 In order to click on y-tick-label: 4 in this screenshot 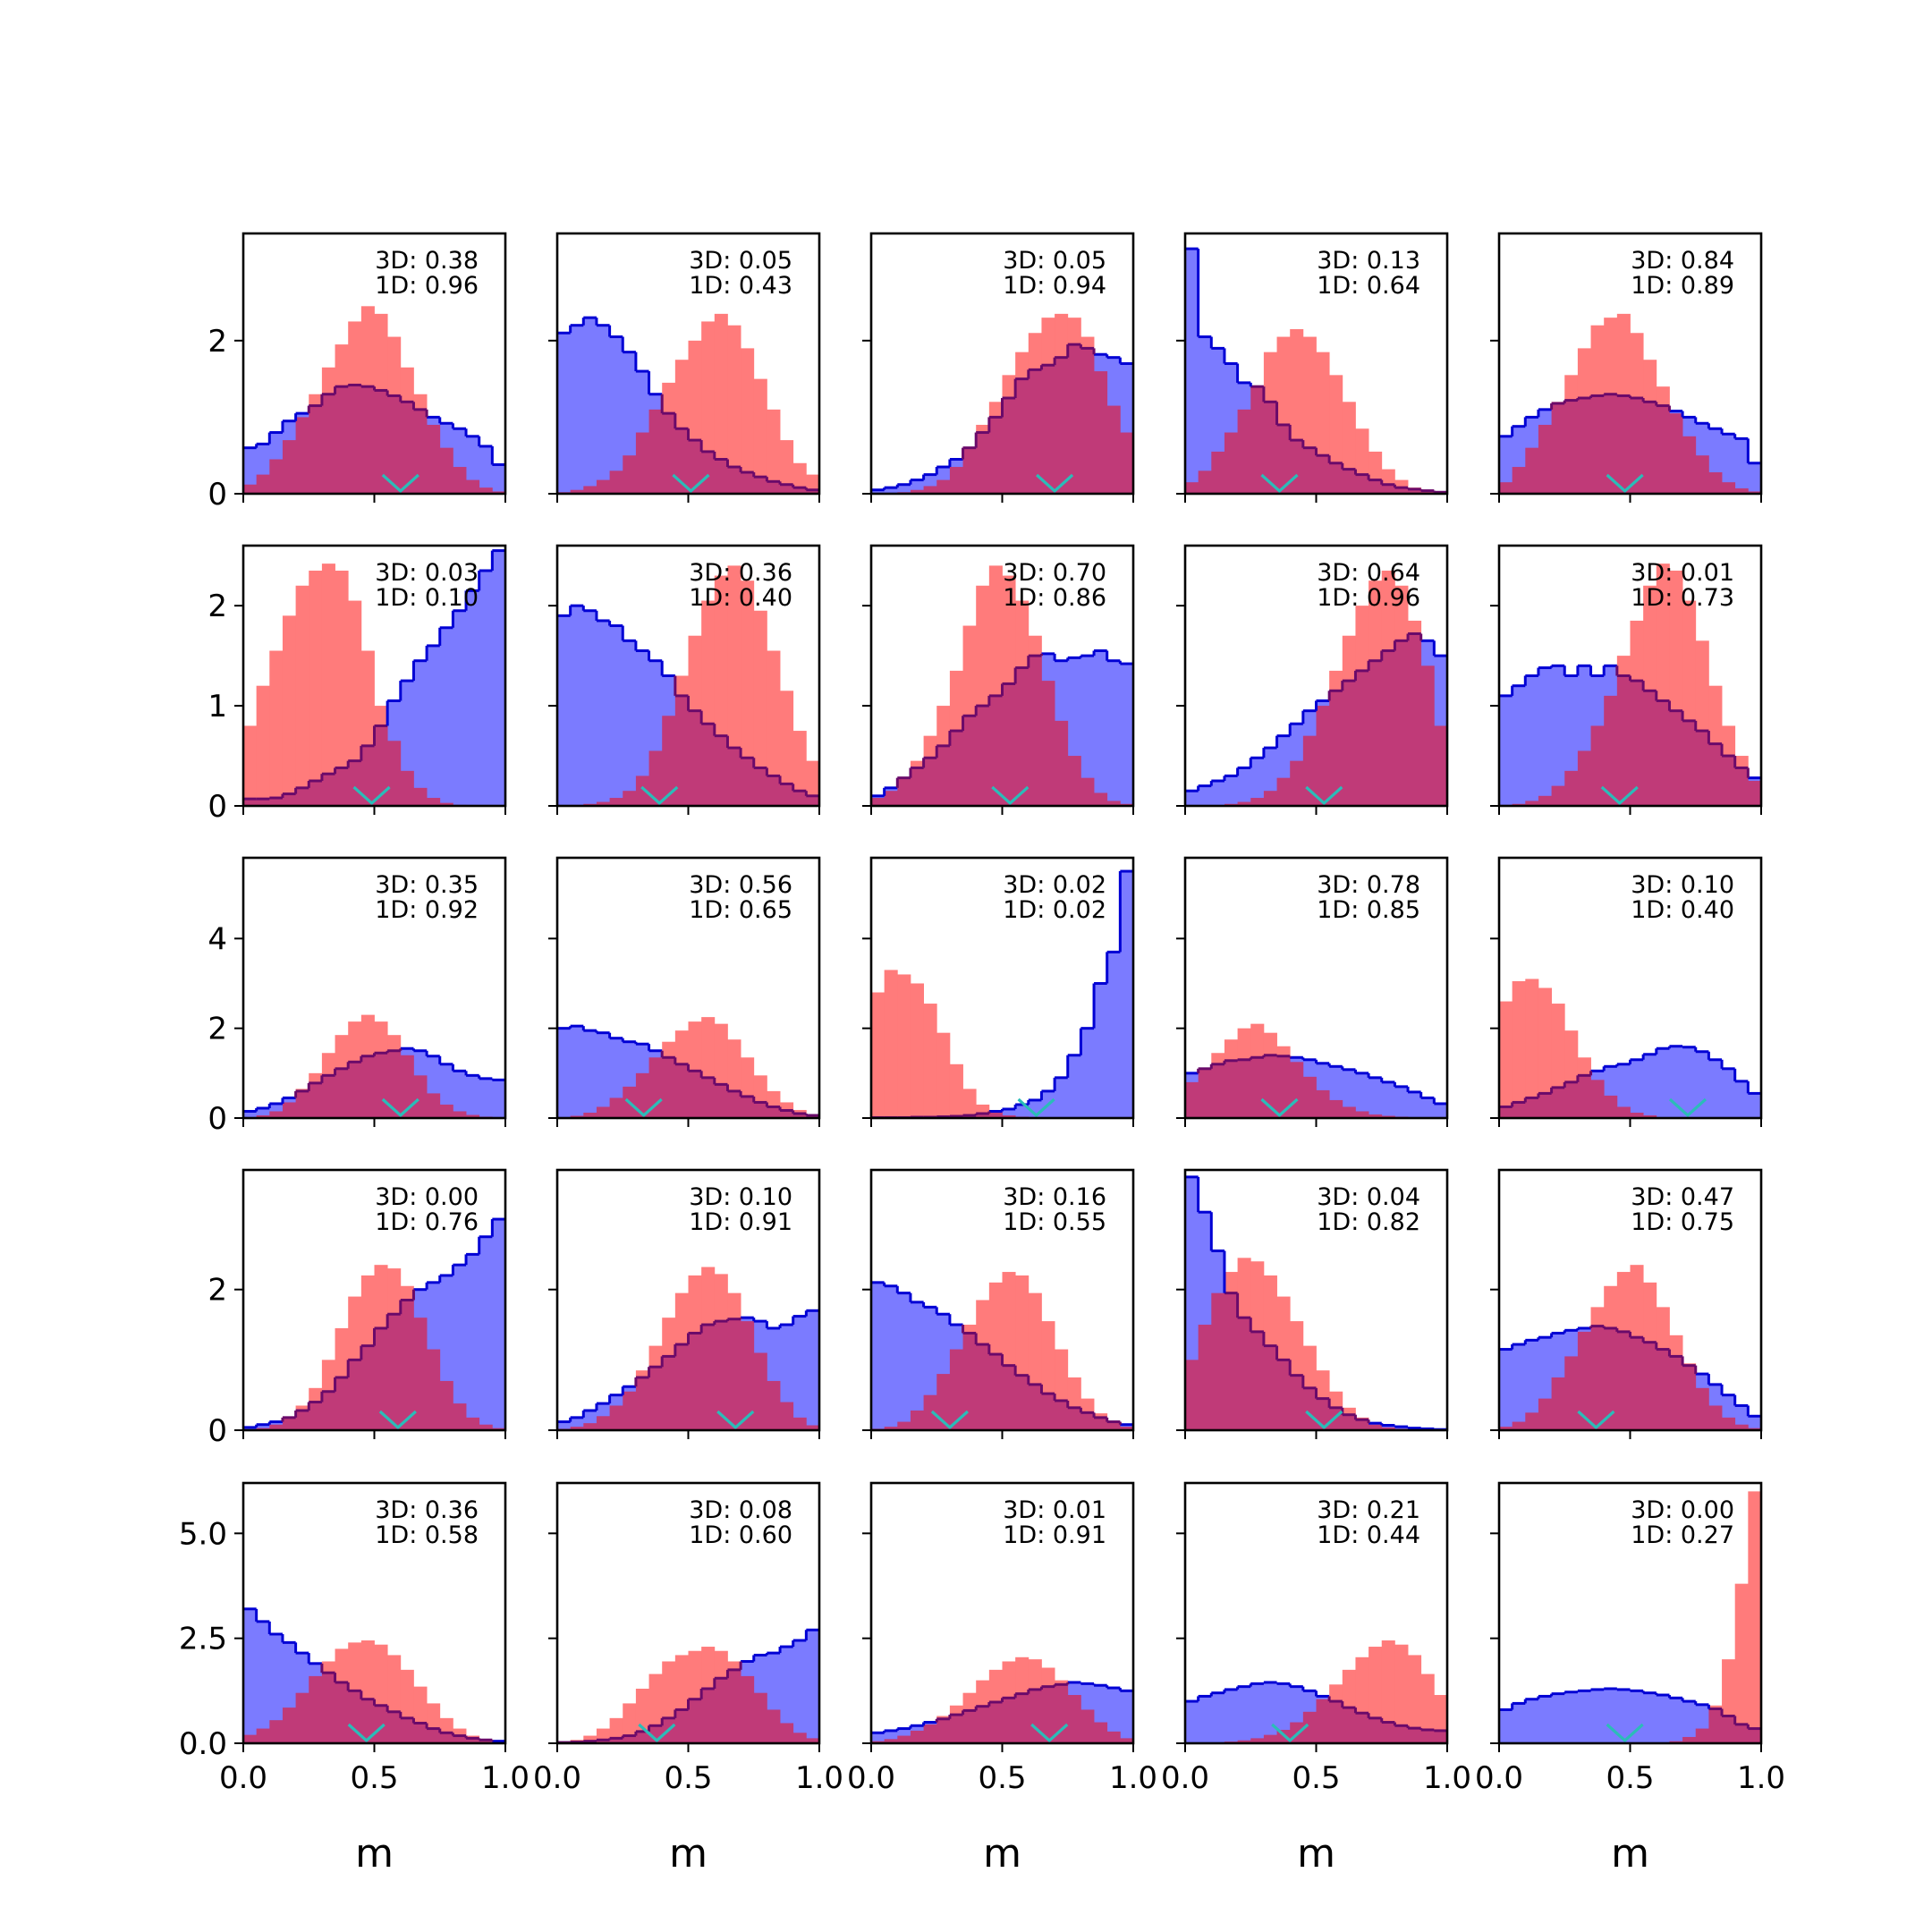, I will do `click(217, 939)`.